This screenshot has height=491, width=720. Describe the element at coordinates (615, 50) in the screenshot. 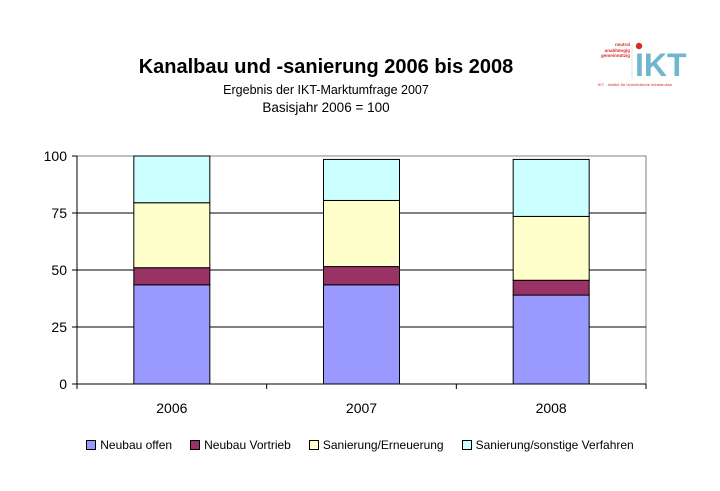

I see `logo-tagline: neutral unabhängig gemeinnützig` at that location.